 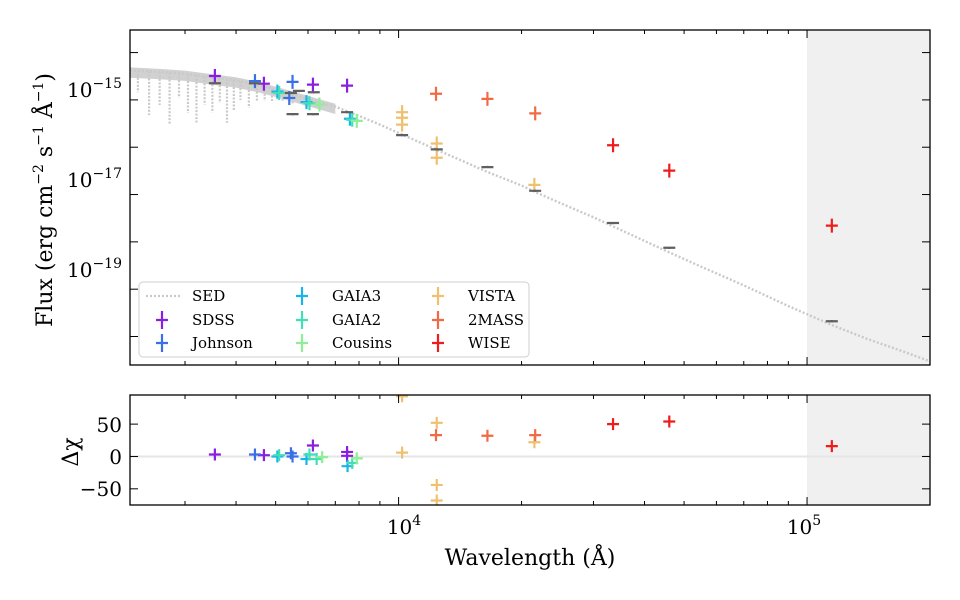 I want to click on legend-entry-sdss: SDSS, so click(x=195, y=320).